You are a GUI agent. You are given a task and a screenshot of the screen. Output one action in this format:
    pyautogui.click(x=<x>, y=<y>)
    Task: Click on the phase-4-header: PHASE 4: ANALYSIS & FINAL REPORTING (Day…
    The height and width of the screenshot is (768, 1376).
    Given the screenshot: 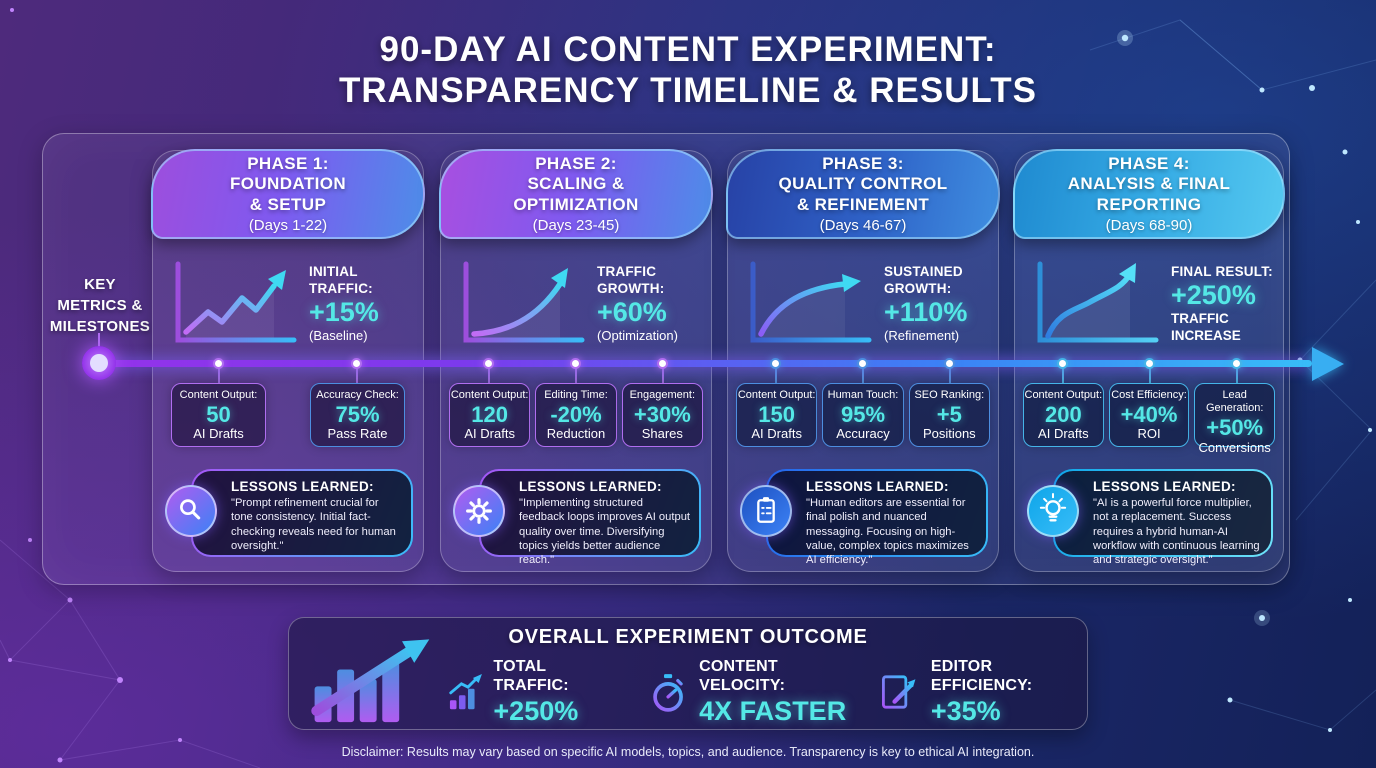 What is the action you would take?
    pyautogui.click(x=1149, y=194)
    